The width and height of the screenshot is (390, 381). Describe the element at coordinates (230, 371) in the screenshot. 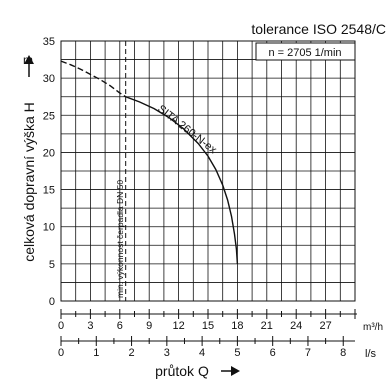

I see `arrow-right-icon` at that location.